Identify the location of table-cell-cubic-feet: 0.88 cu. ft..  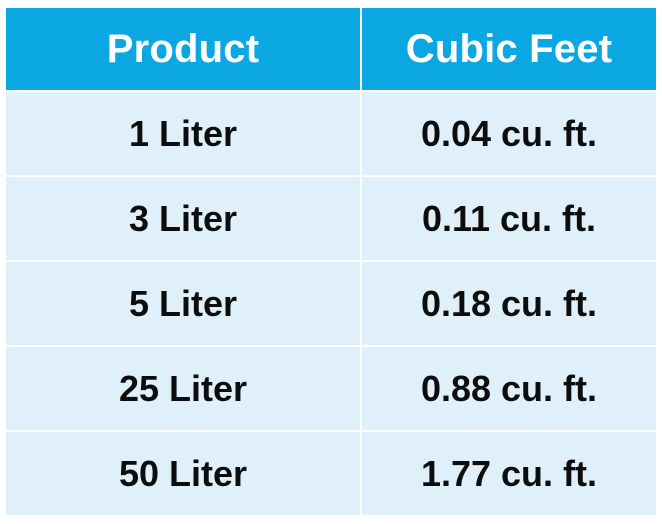
(509, 388).